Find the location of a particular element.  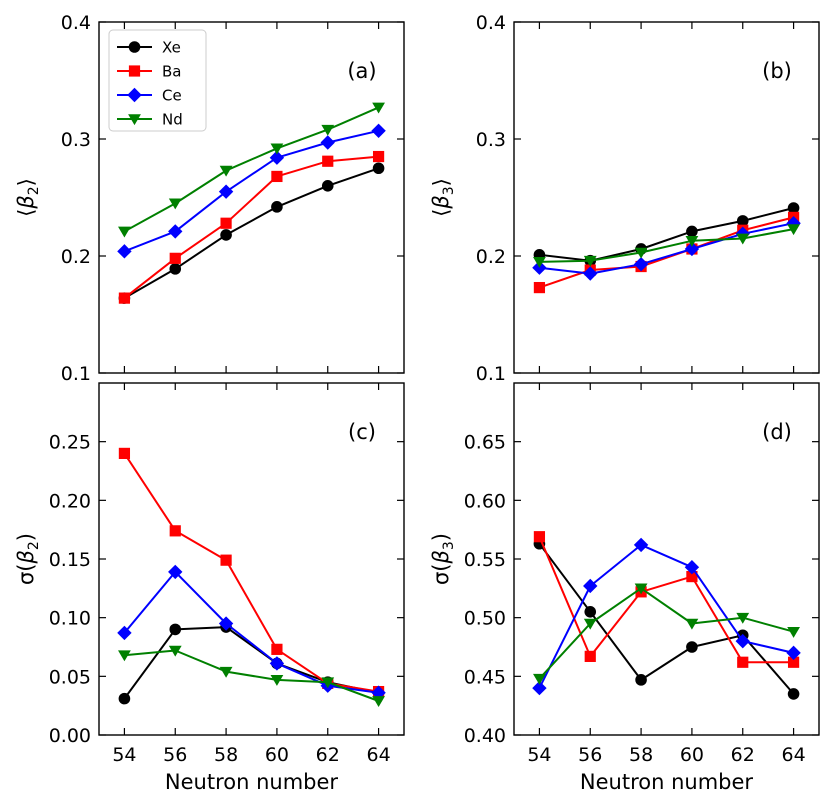

x-tick-label: 60 is located at coordinates (277, 755).